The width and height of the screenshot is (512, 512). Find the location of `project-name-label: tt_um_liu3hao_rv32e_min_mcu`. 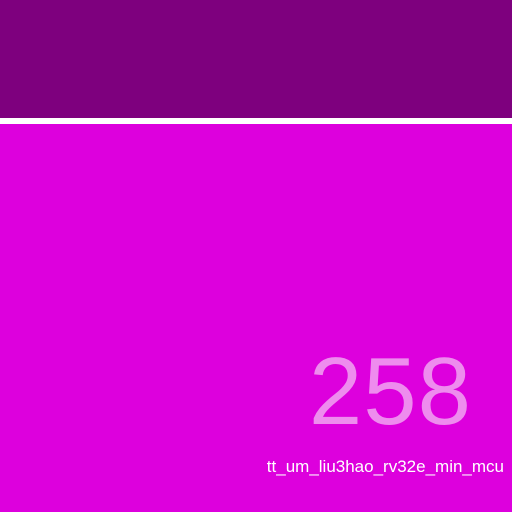

project-name-label: tt_um_liu3hao_rv32e_min_mcu is located at coordinates (385, 466).